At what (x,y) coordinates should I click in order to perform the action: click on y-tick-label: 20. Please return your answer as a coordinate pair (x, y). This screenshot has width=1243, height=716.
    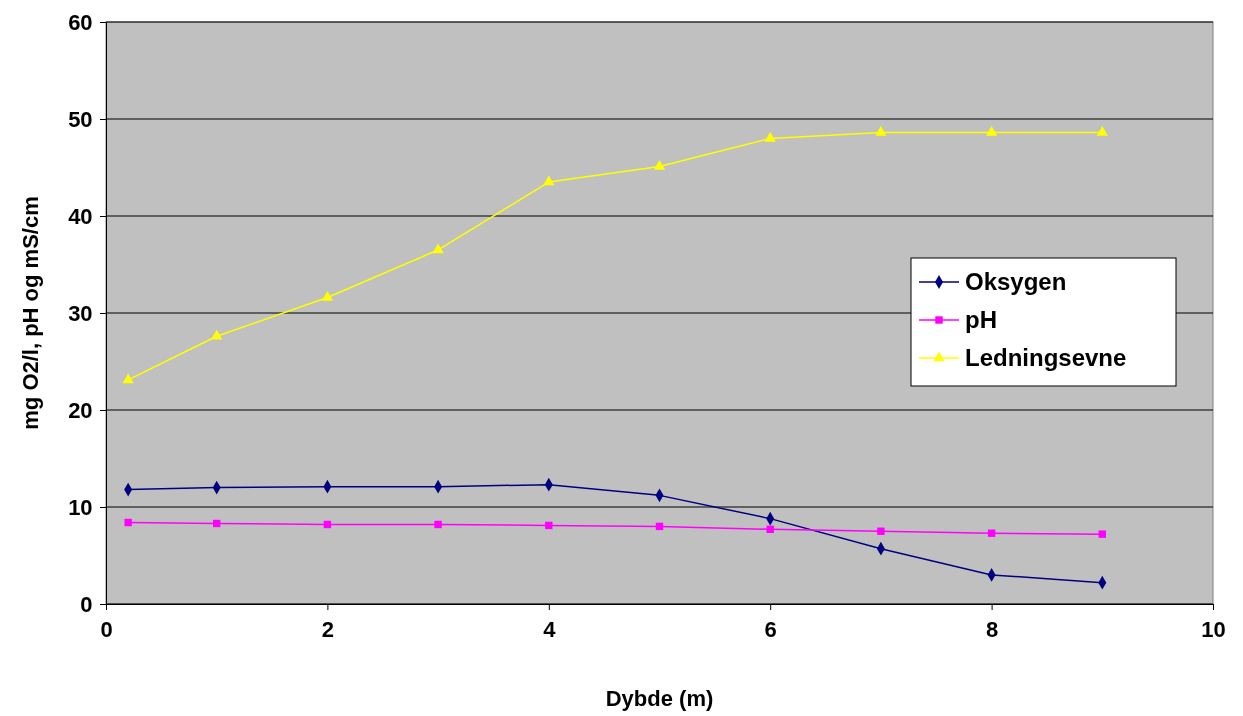
    Looking at the image, I should click on (80, 410).